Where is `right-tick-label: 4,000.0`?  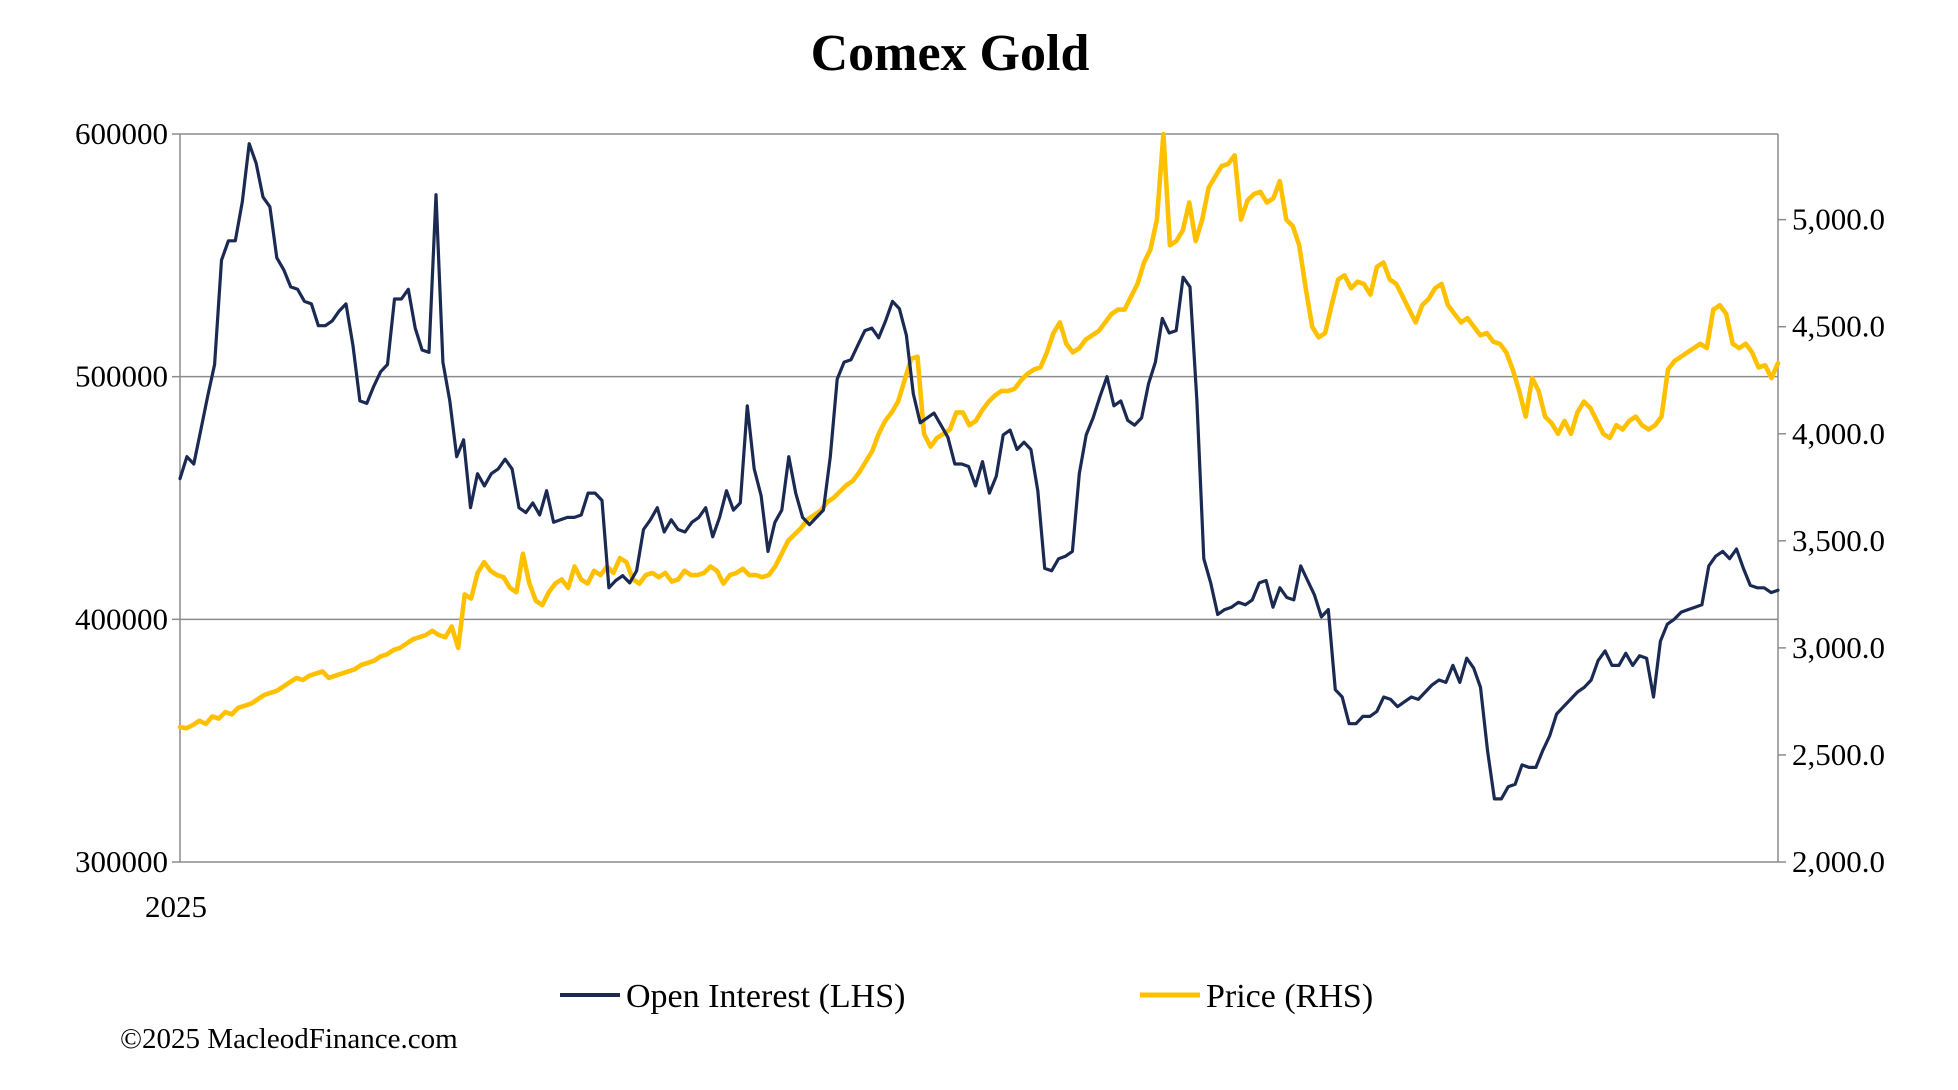 right-tick-label: 4,000.0 is located at coordinates (1838, 433).